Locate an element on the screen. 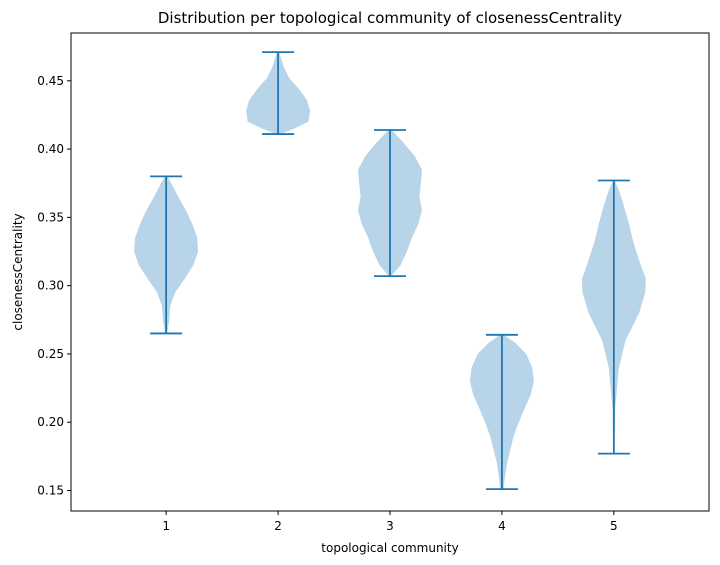 The image size is (720, 565). y-axis-ticks: 0.15 0.20 0.25 0.30 0.35 0.40 0.45 is located at coordinates (54, 286).